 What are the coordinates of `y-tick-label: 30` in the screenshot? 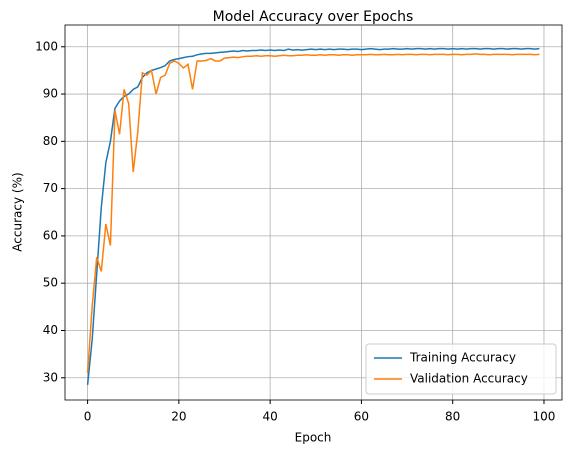 It's located at (50, 377).